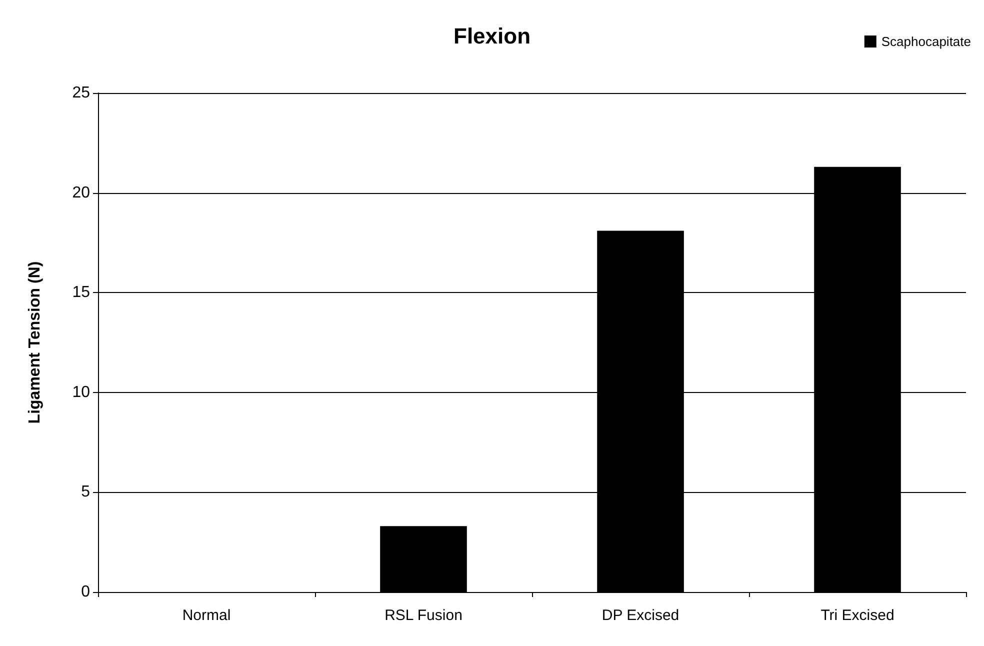  Describe the element at coordinates (926, 41) in the screenshot. I see `legend-label: Scaphocapitate` at that location.